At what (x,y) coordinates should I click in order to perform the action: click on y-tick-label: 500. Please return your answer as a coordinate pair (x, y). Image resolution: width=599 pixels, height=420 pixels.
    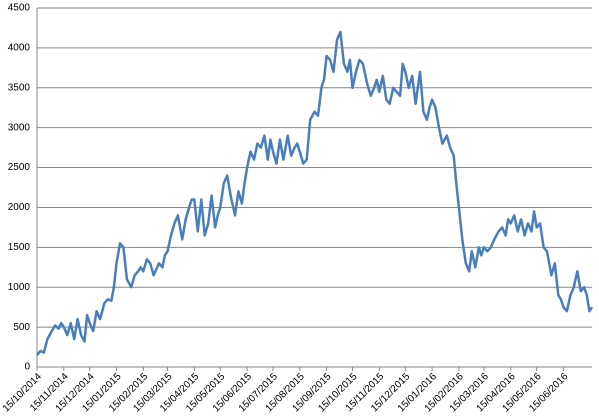
    Looking at the image, I should click on (21, 327).